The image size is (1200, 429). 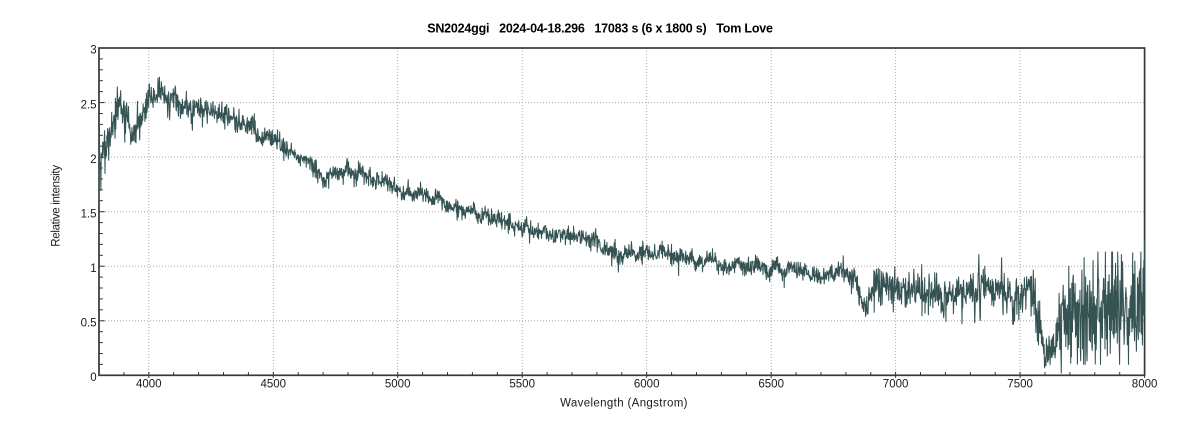 I want to click on svg-text: 2.5, so click(x=89, y=105).